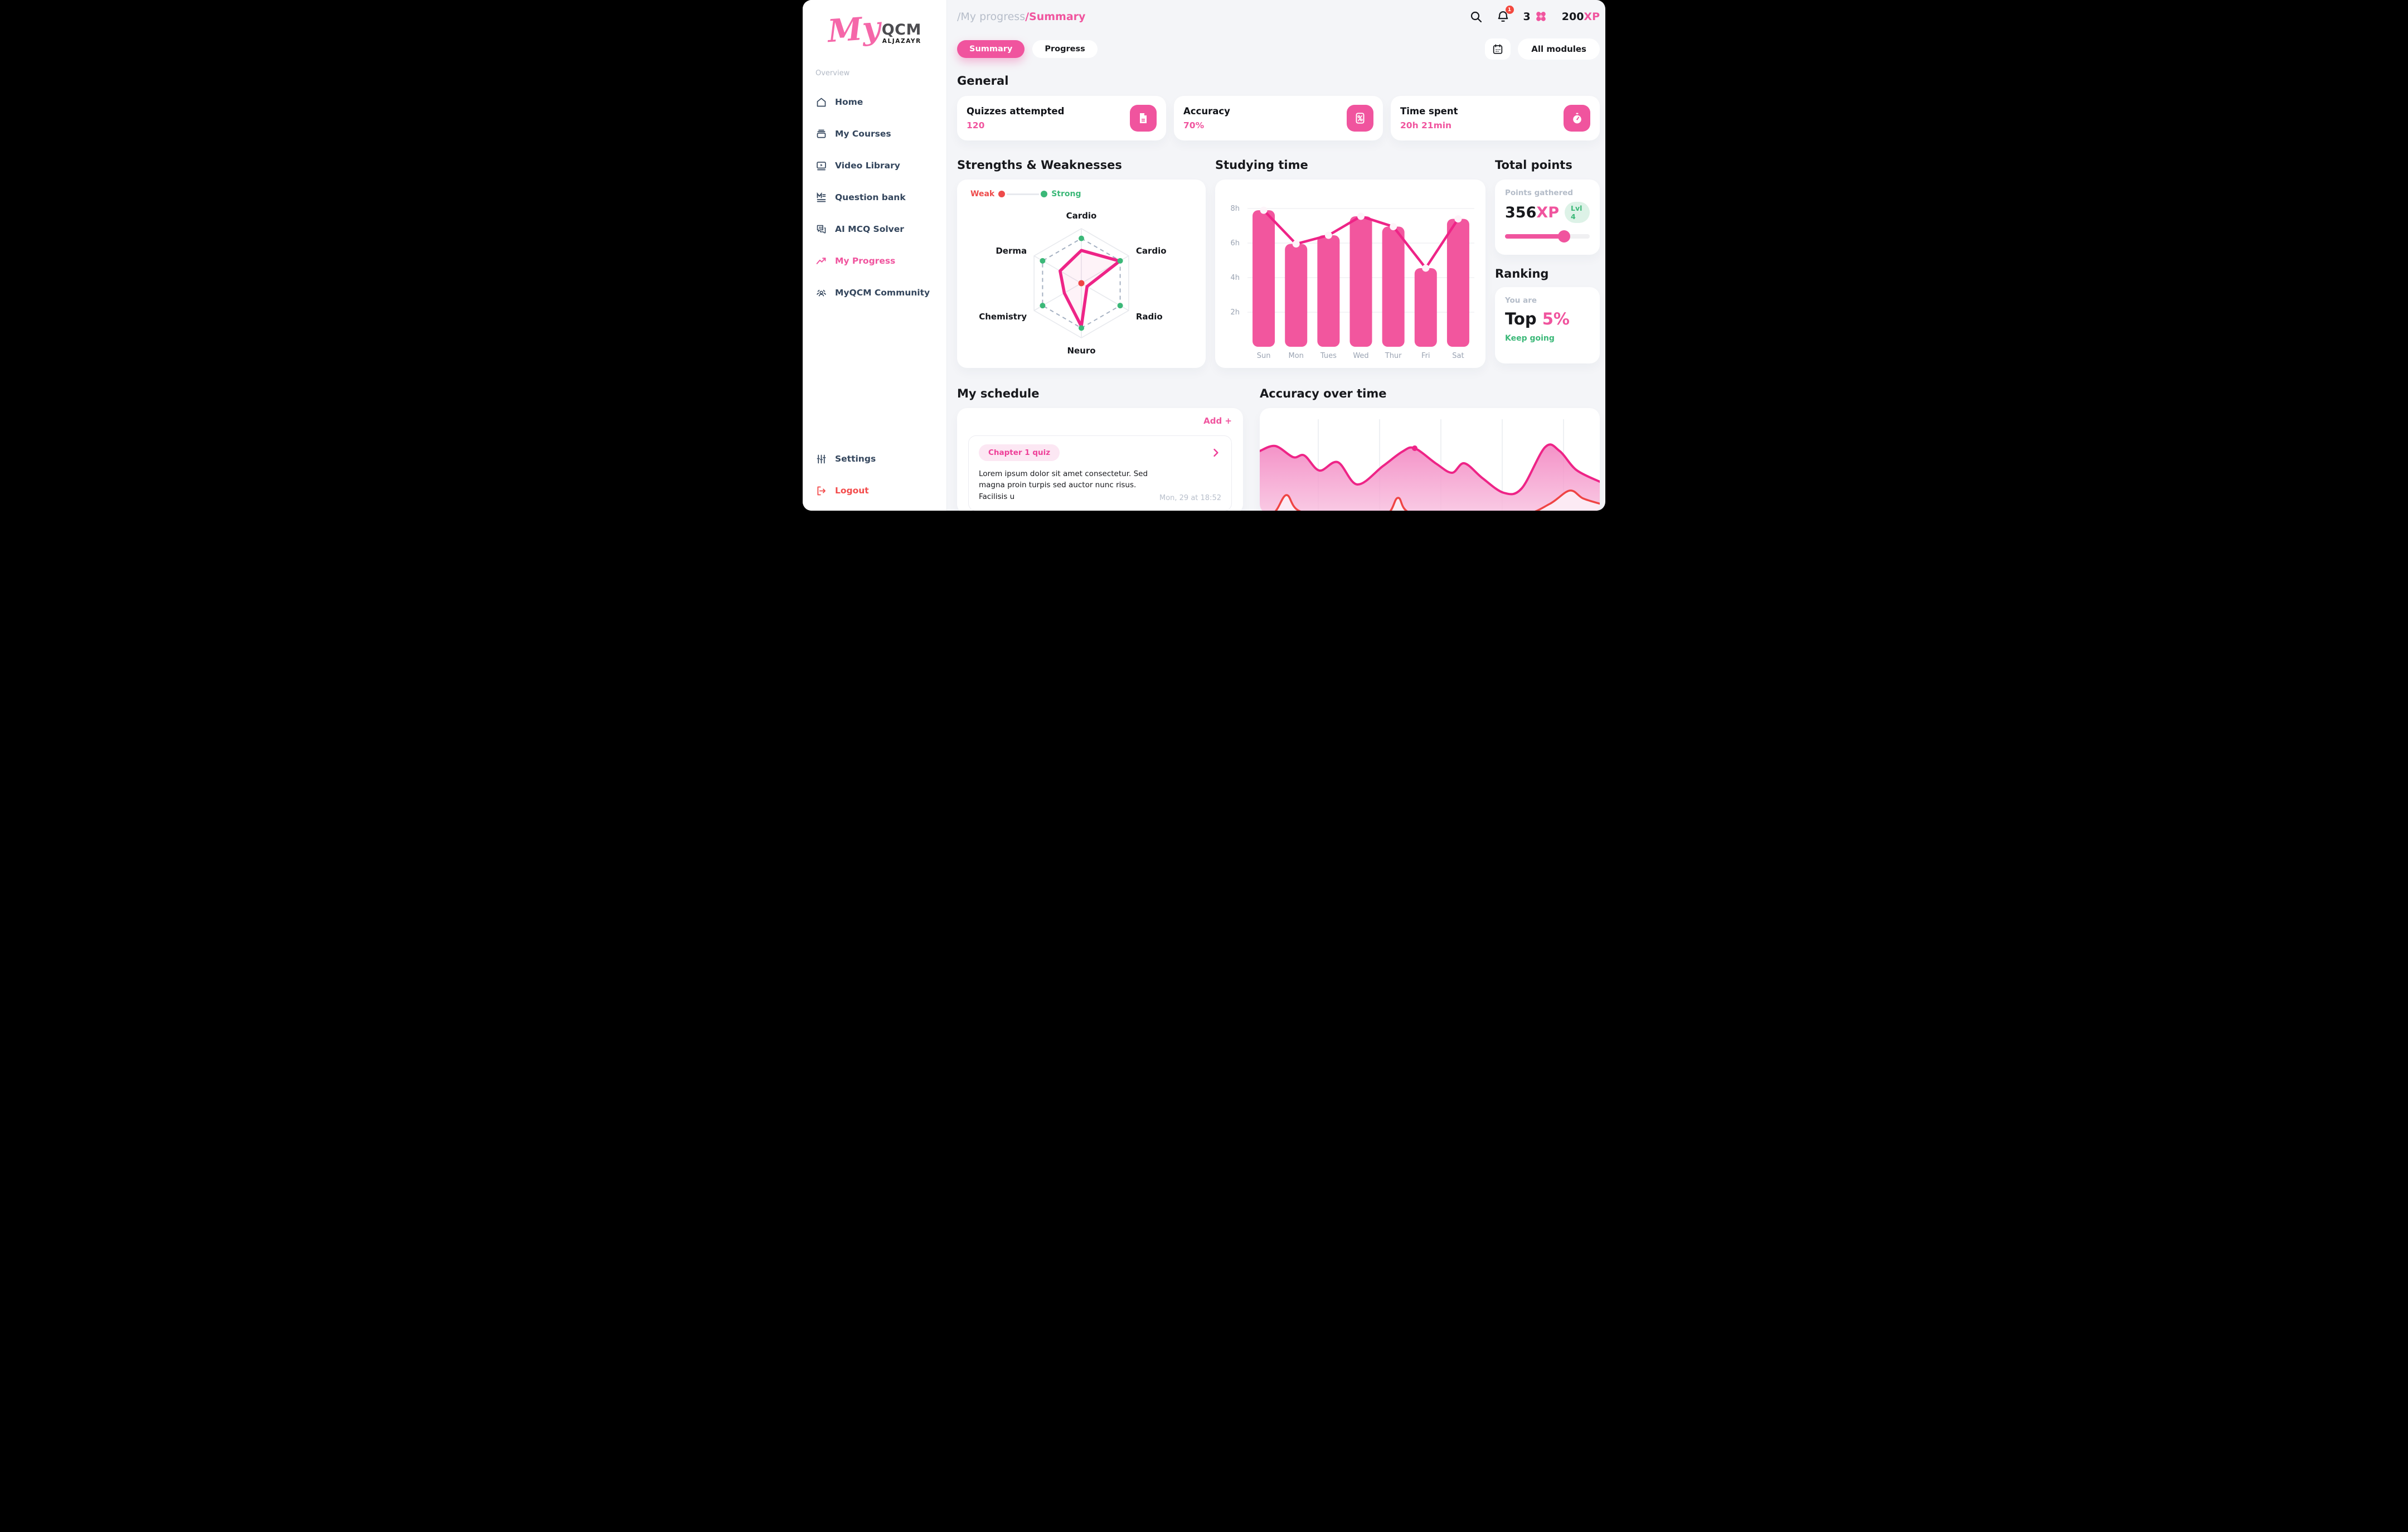 The width and height of the screenshot is (2408, 1532). I want to click on sidebar-item-label: My Progress, so click(866, 261).